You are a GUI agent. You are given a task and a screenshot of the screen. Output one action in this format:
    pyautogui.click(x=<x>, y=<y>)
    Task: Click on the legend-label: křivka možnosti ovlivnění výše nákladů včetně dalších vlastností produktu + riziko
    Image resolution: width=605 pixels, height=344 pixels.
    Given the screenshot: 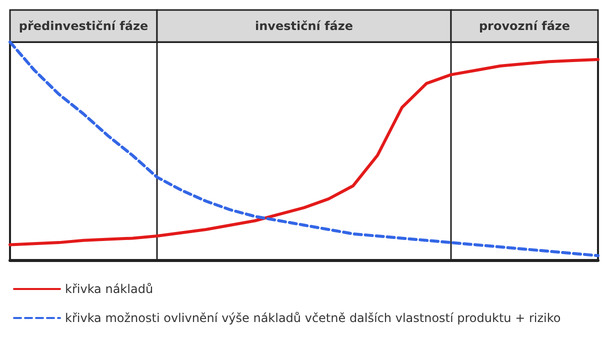 What is the action you would take?
    pyautogui.click(x=313, y=318)
    